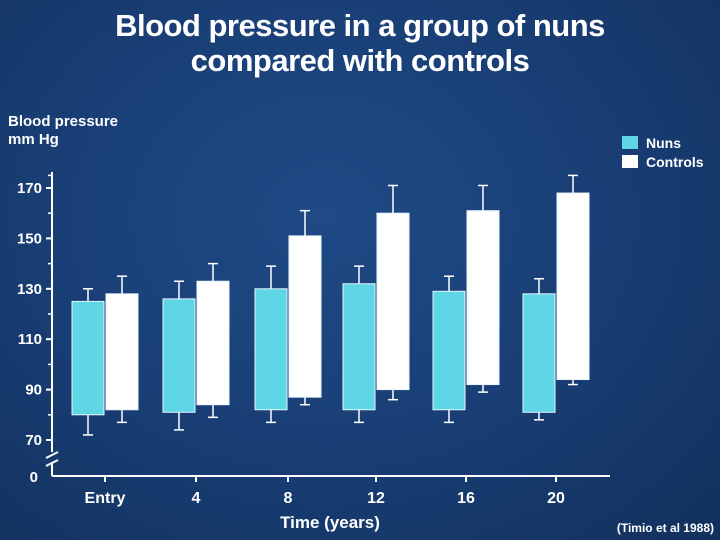  Describe the element at coordinates (665, 528) in the screenshot. I see `source-citation: (Timio et al 1988)` at that location.